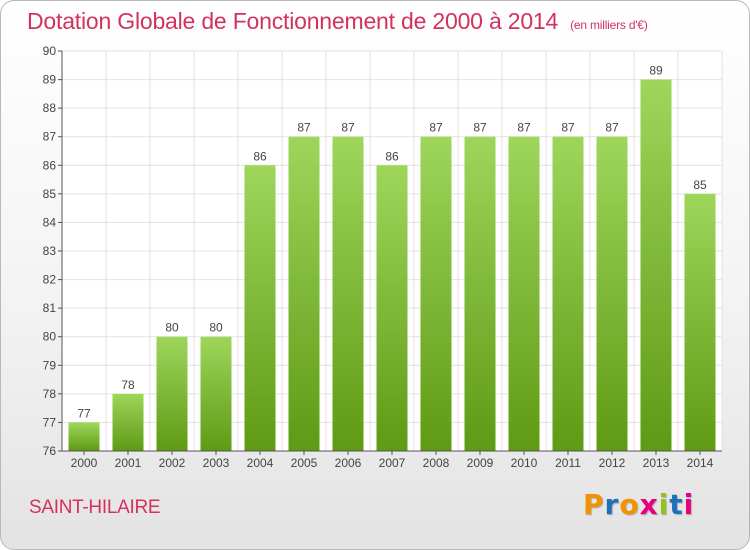  Describe the element at coordinates (128, 385) in the screenshot. I see `data-label: 78` at that location.